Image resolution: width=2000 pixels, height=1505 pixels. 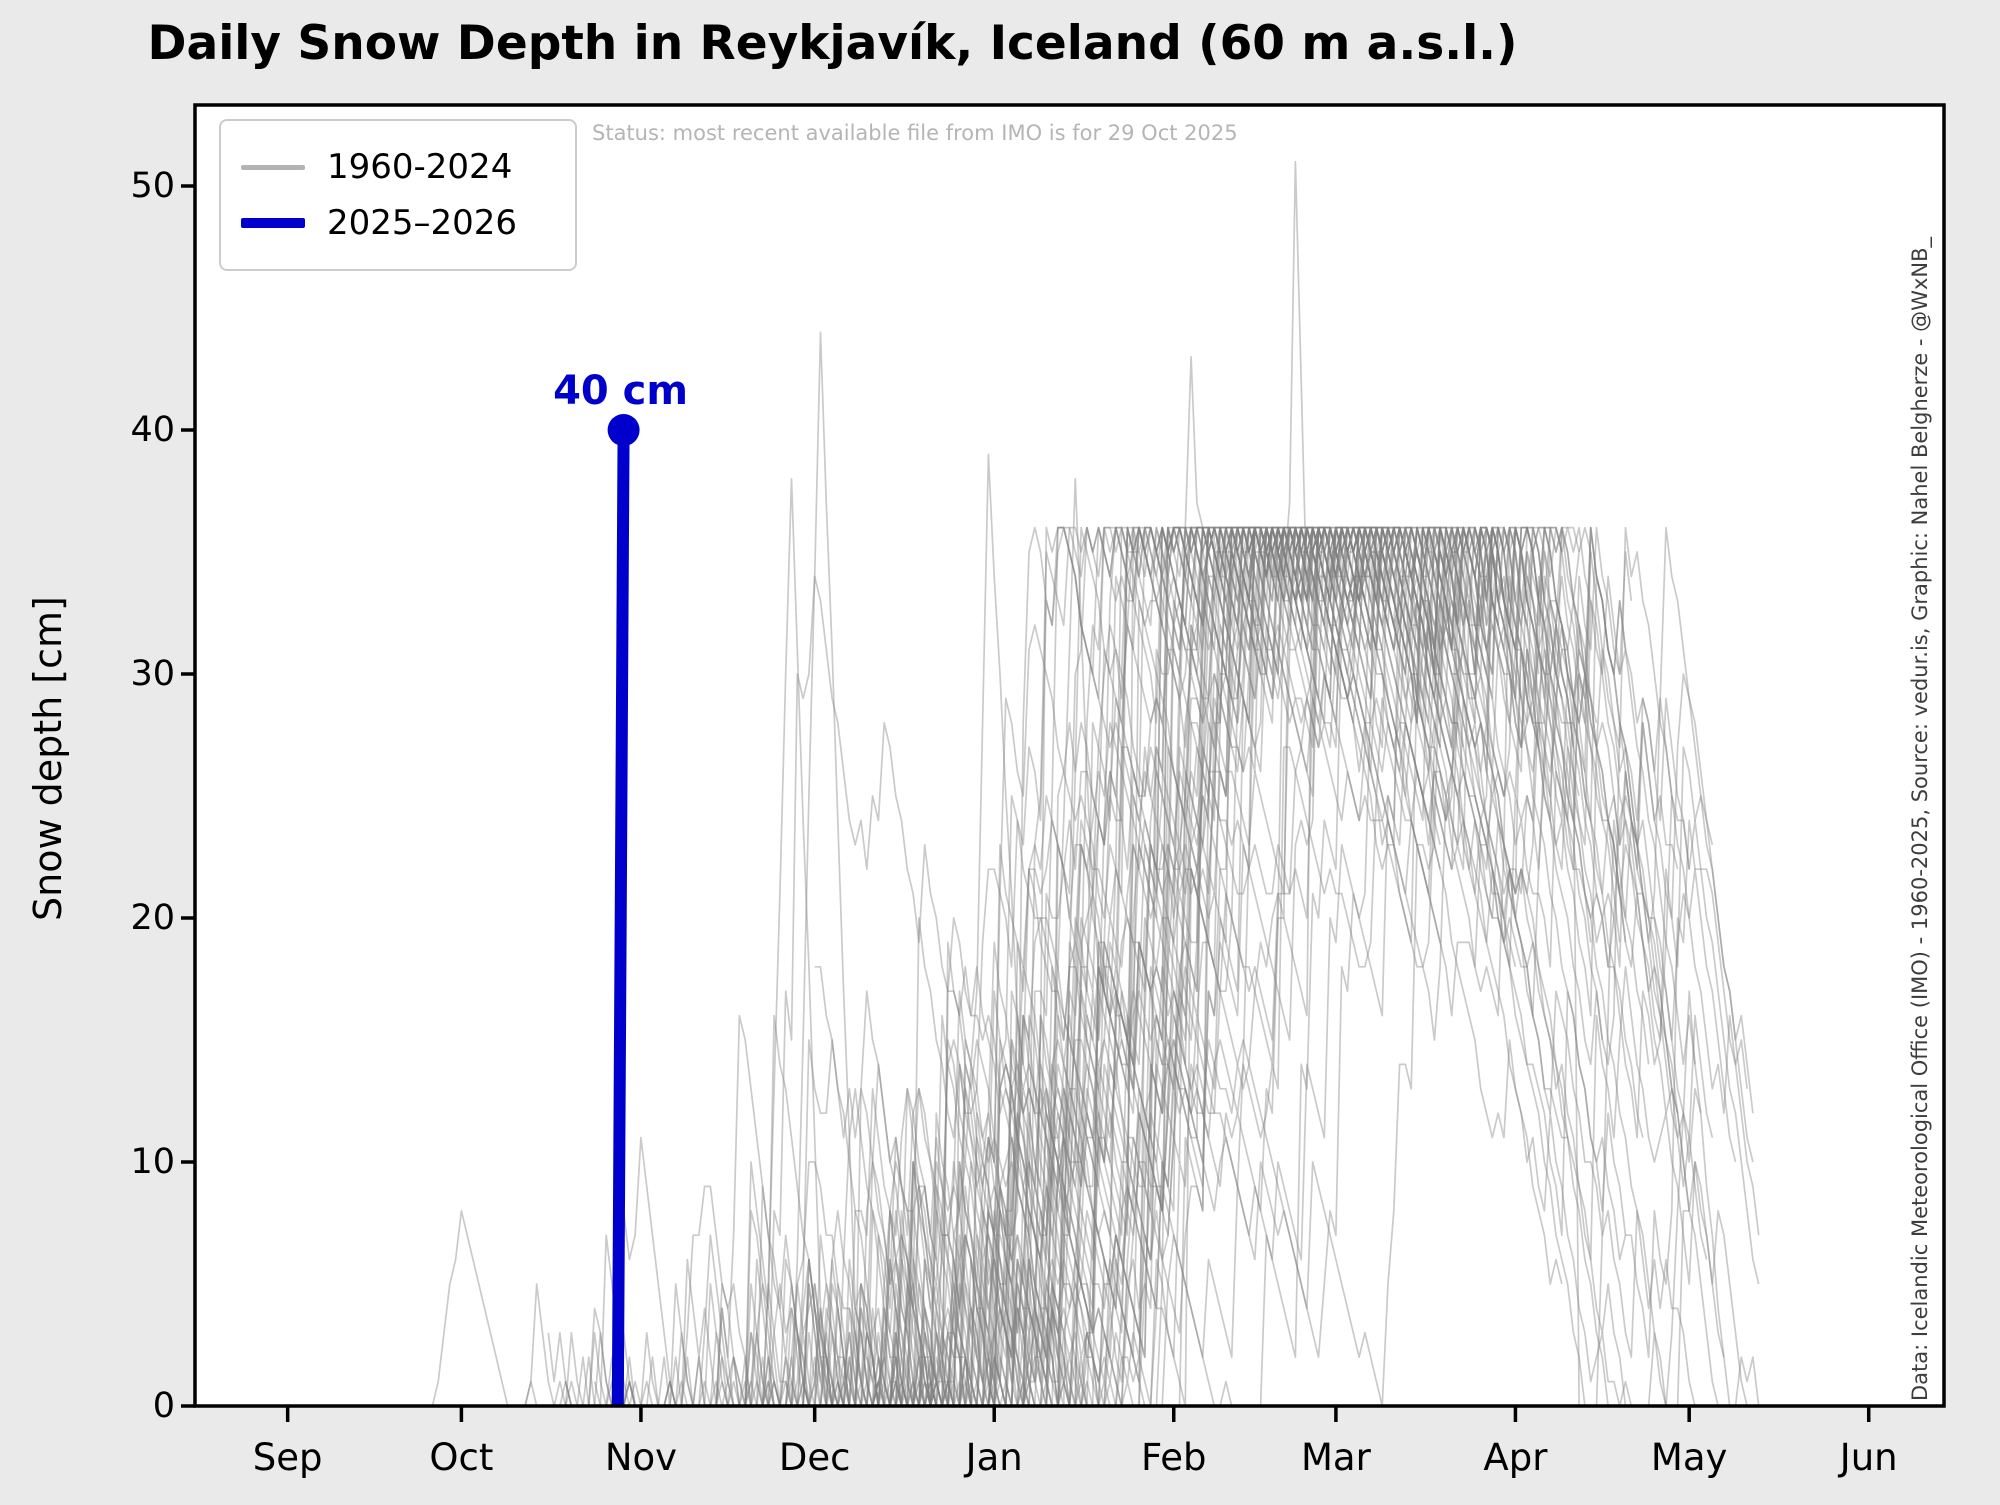 What do you see at coordinates (163, 1406) in the screenshot?
I see `y-tick-0: 0` at bounding box center [163, 1406].